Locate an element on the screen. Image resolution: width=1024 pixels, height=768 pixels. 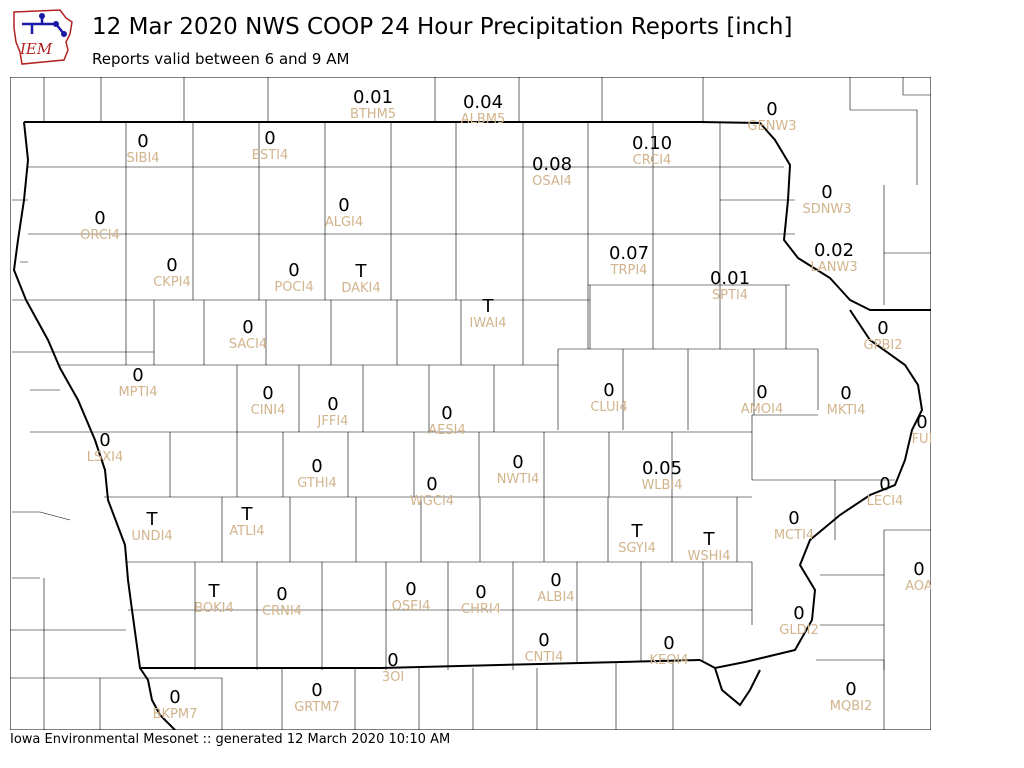
station-id: ORCI4 is located at coordinates (100, 235).